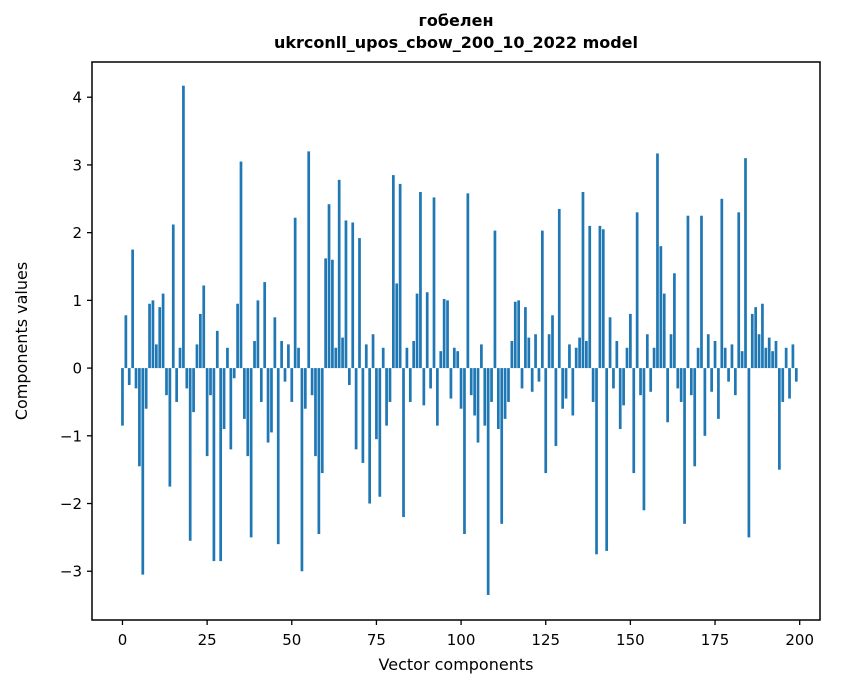 This screenshot has width=847, height=700. Describe the element at coordinates (545, 640) in the screenshot. I see `x-tick-label: 125` at that location.